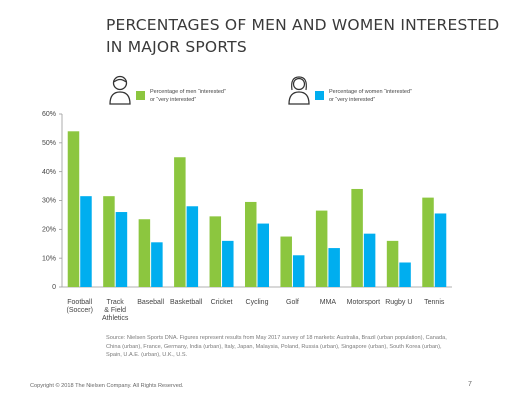 The width and height of the screenshot is (507, 400). I want to click on legend-women-label-line-1: Percentage of women “interested”, so click(370, 92).